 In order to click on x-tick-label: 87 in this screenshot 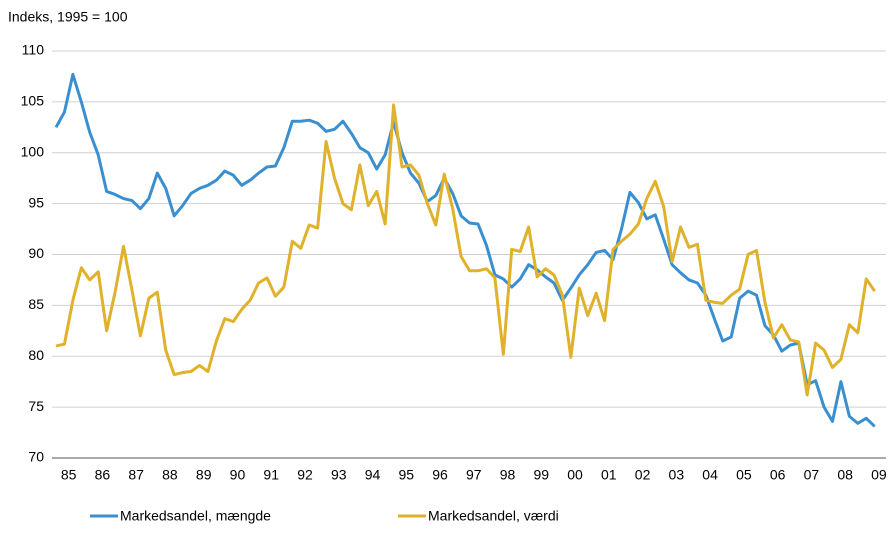, I will do `click(136, 475)`.